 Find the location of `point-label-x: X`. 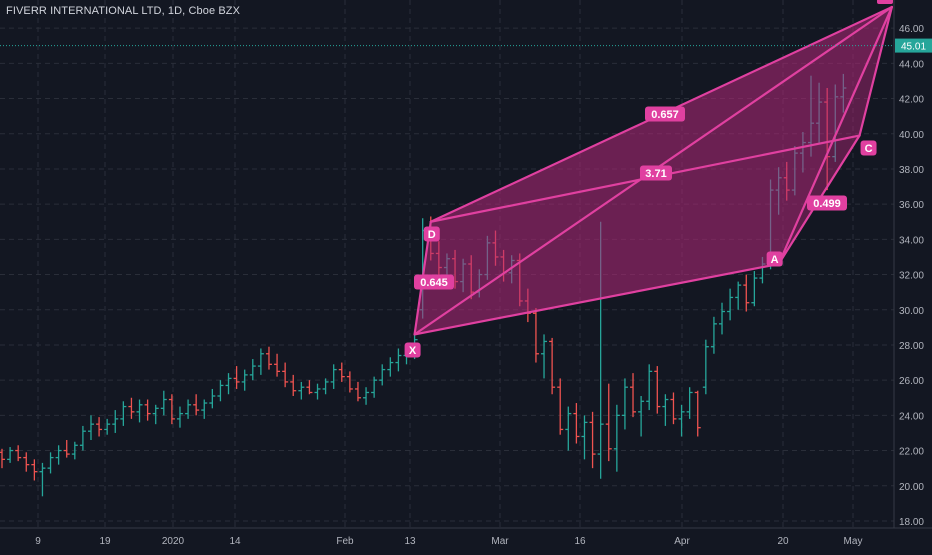

point-label-x: X is located at coordinates (412, 350).